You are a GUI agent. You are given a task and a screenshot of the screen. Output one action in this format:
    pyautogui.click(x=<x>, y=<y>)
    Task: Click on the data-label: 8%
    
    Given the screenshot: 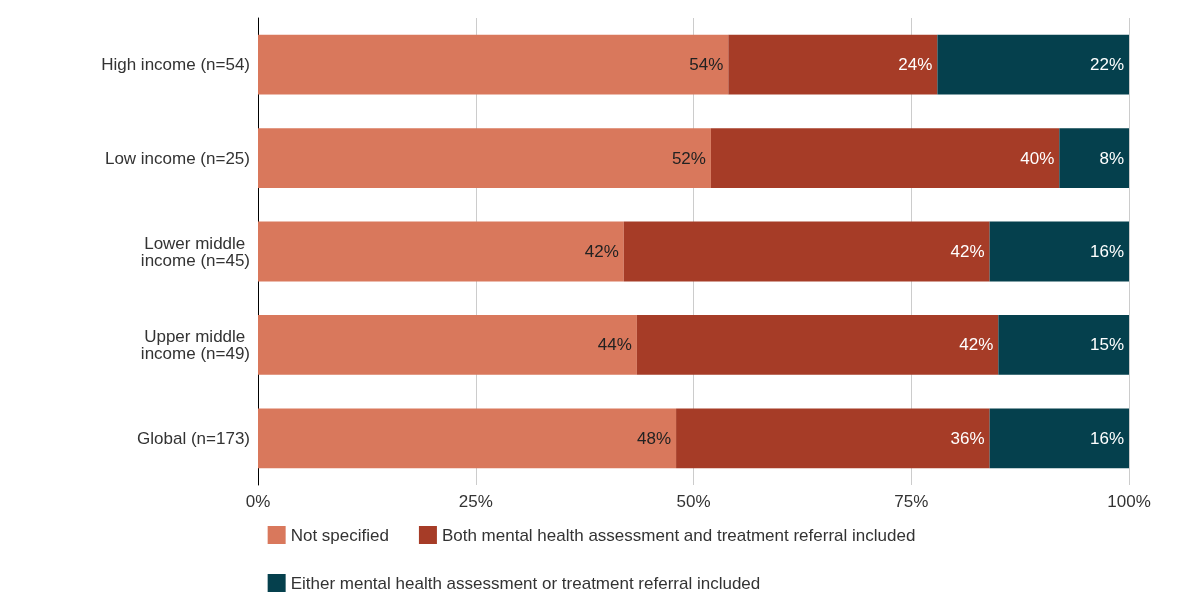 What is the action you would take?
    pyautogui.click(x=1111, y=158)
    